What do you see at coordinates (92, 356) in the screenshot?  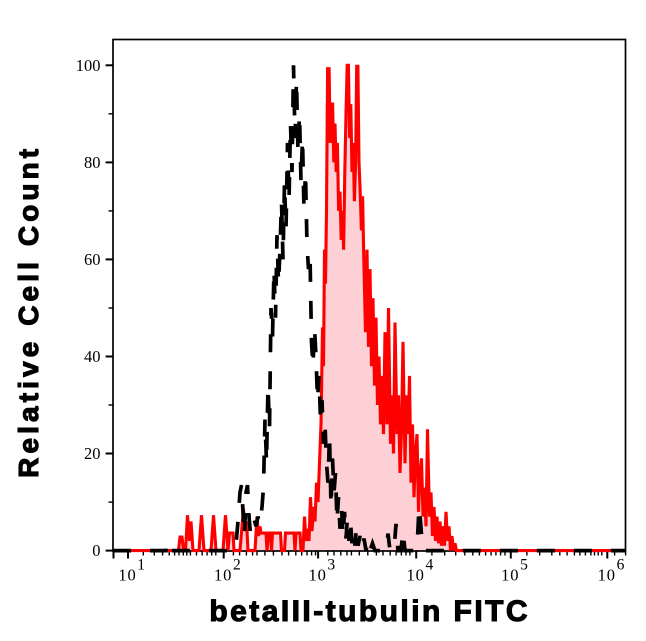 I see `svg-text: 40` at bounding box center [92, 356].